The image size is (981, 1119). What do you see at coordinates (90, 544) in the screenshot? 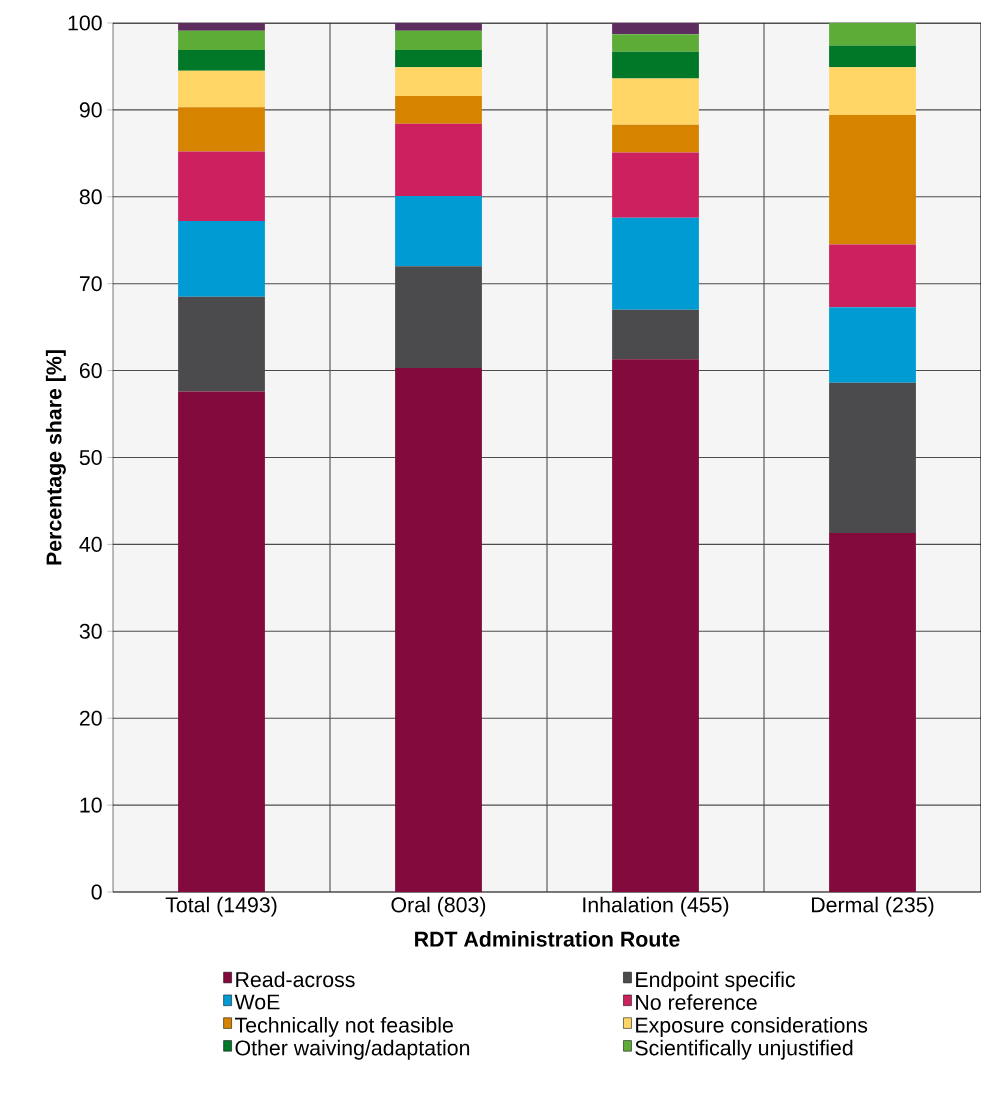
I see `y-tick-label: 40` at bounding box center [90, 544].